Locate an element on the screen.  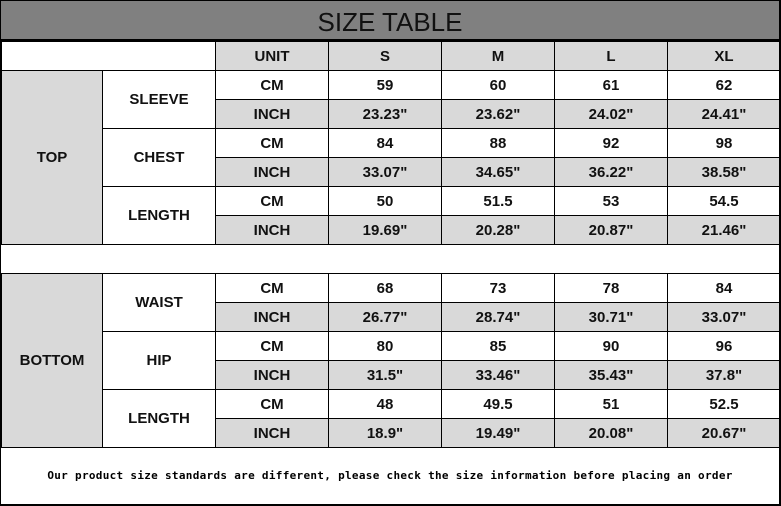
table-row: HIP CM 80 85 90 96 is located at coordinates (390, 360).